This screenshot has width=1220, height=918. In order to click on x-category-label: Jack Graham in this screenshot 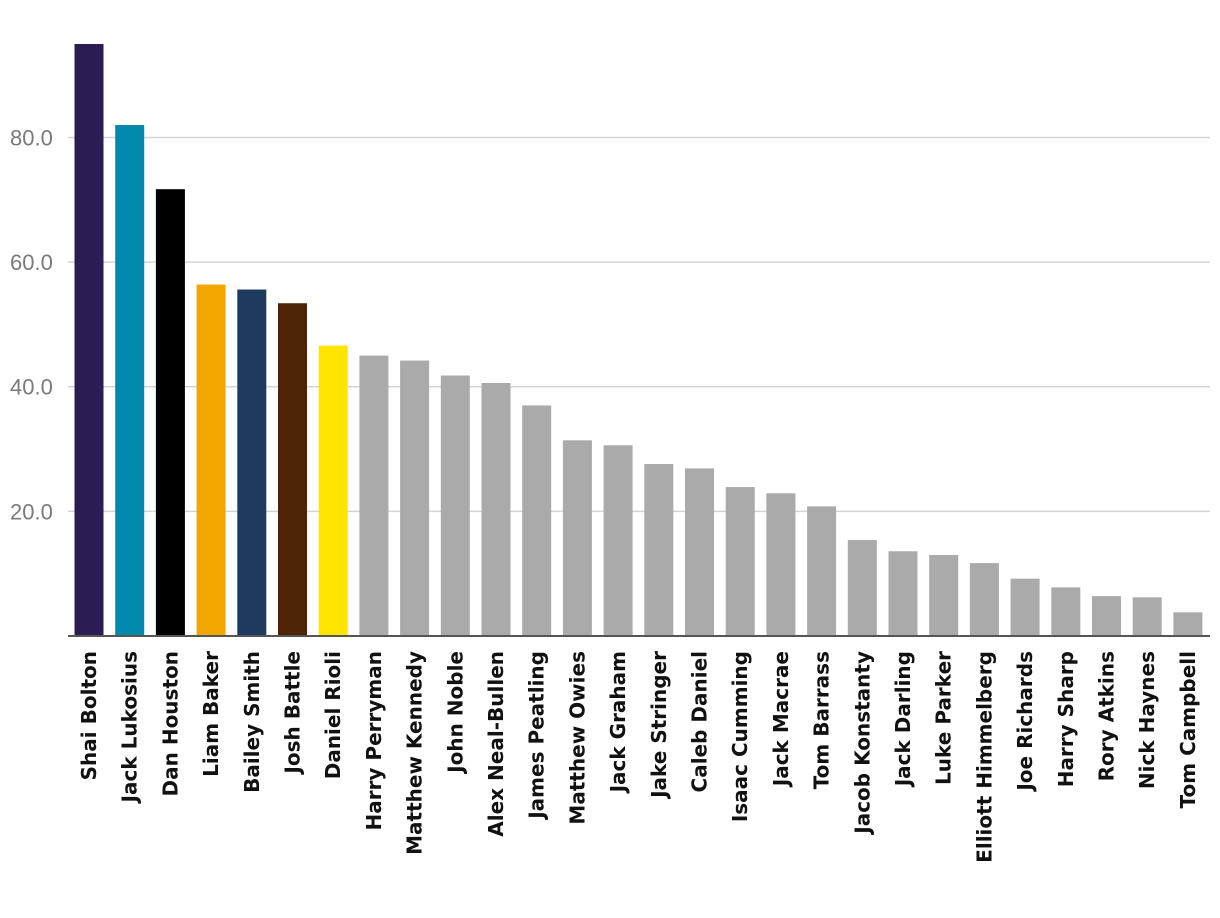, I will do `click(618, 722)`.